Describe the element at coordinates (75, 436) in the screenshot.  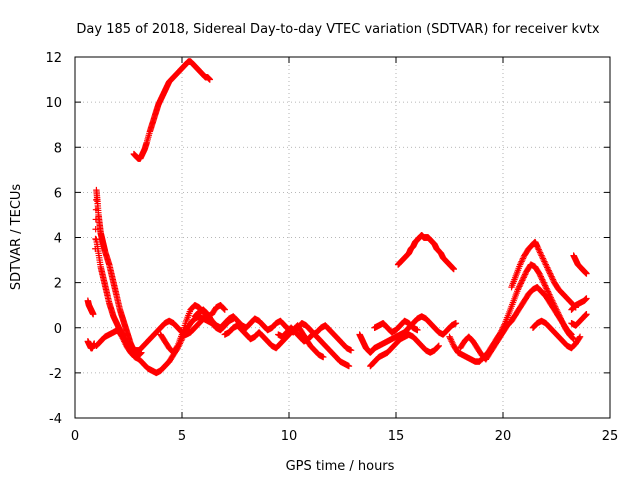
I see `x-tick-label: 0` at that location.